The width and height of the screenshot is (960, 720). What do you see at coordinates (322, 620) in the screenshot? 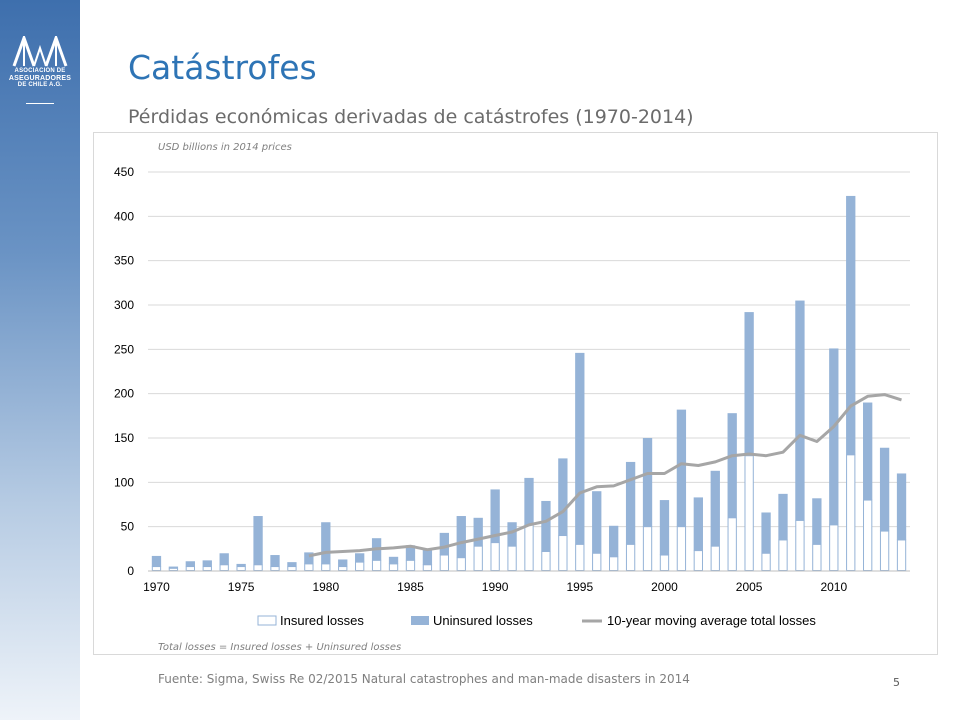
I see `legend-insured-label: Insured losses` at bounding box center [322, 620].